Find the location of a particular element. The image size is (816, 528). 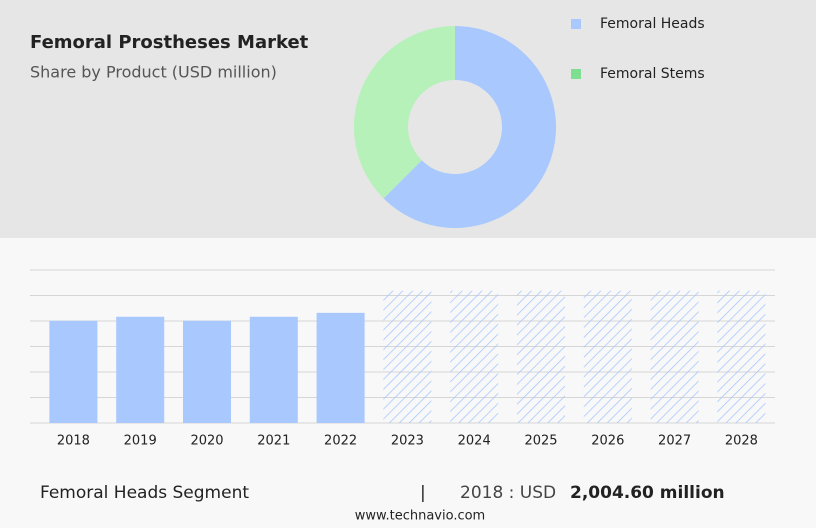

footer-segment: Femoral Heads Segment is located at coordinates (144, 493).